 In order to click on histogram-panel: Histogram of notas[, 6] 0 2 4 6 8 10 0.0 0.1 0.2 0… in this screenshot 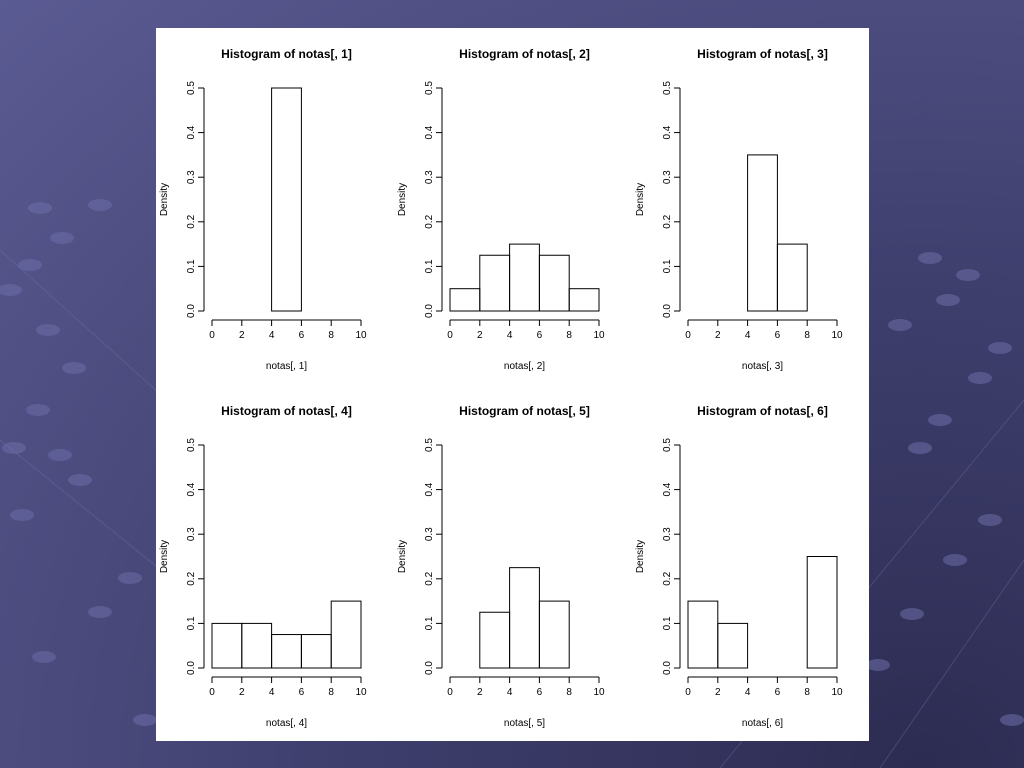, I will do `click(739, 566)`.